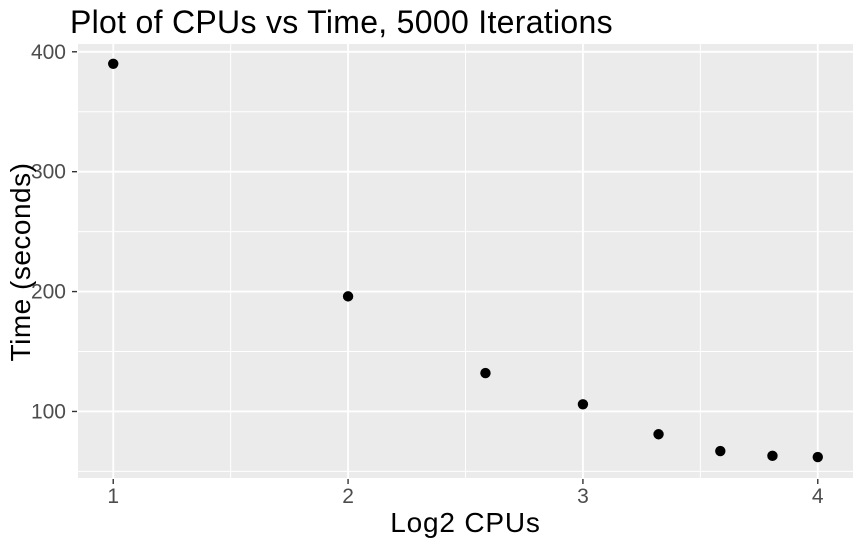  Describe the element at coordinates (48, 292) in the screenshot. I see `y-tick-label: 200` at that location.